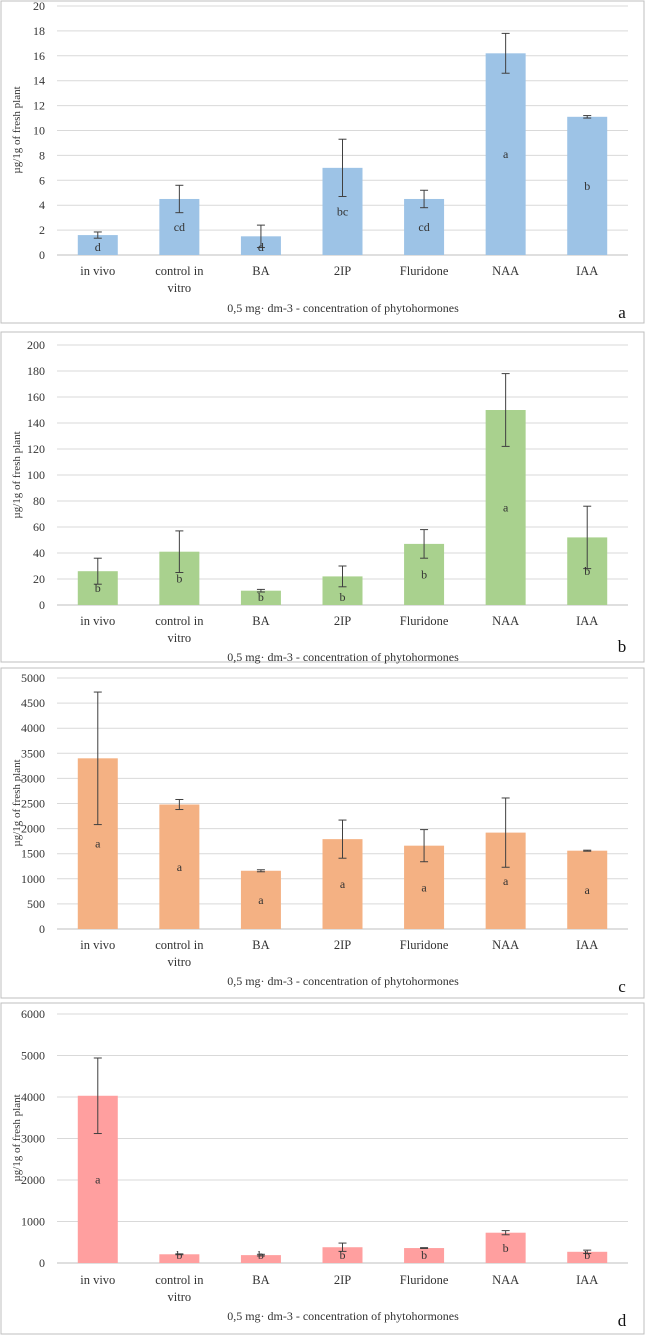 This screenshot has width=645, height=1335. I want to click on y-tick-label: 160, so click(36, 397).